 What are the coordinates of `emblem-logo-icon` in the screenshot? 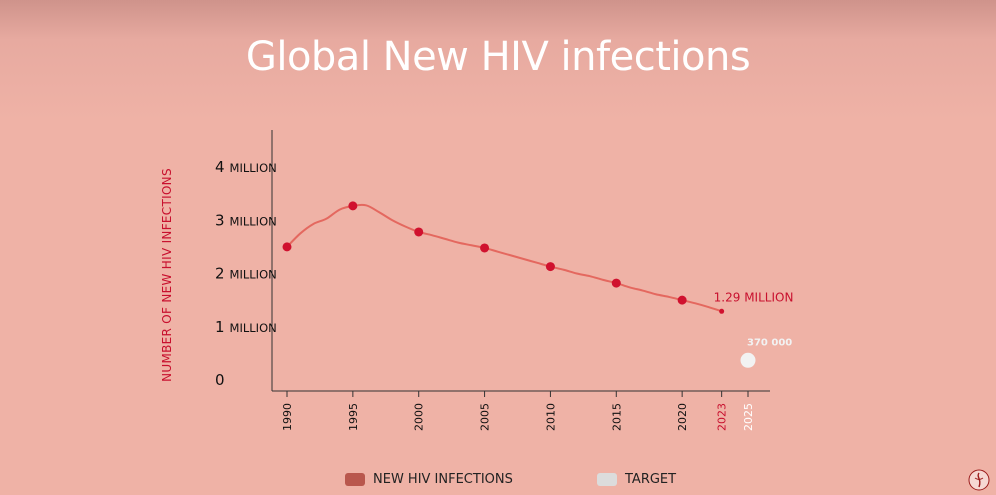 It's located at (979, 480).